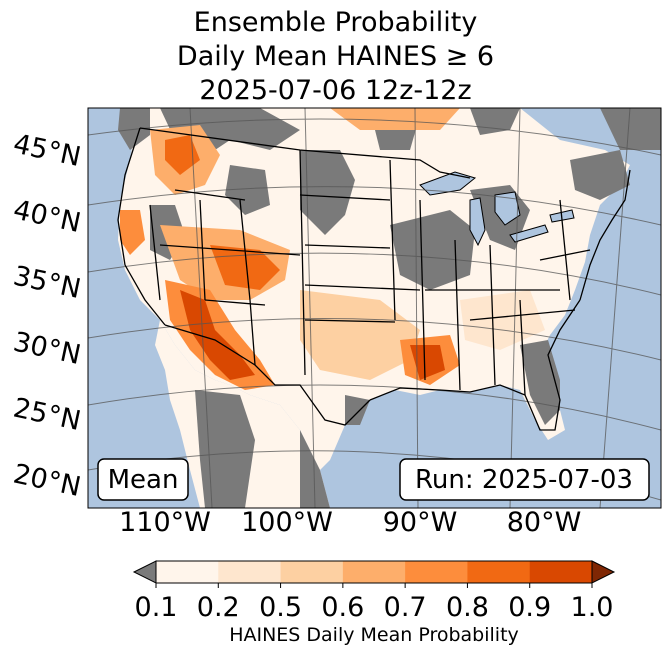  Describe the element at coordinates (544, 522) in the screenshot. I see `lon-label-80: 80°W` at that location.